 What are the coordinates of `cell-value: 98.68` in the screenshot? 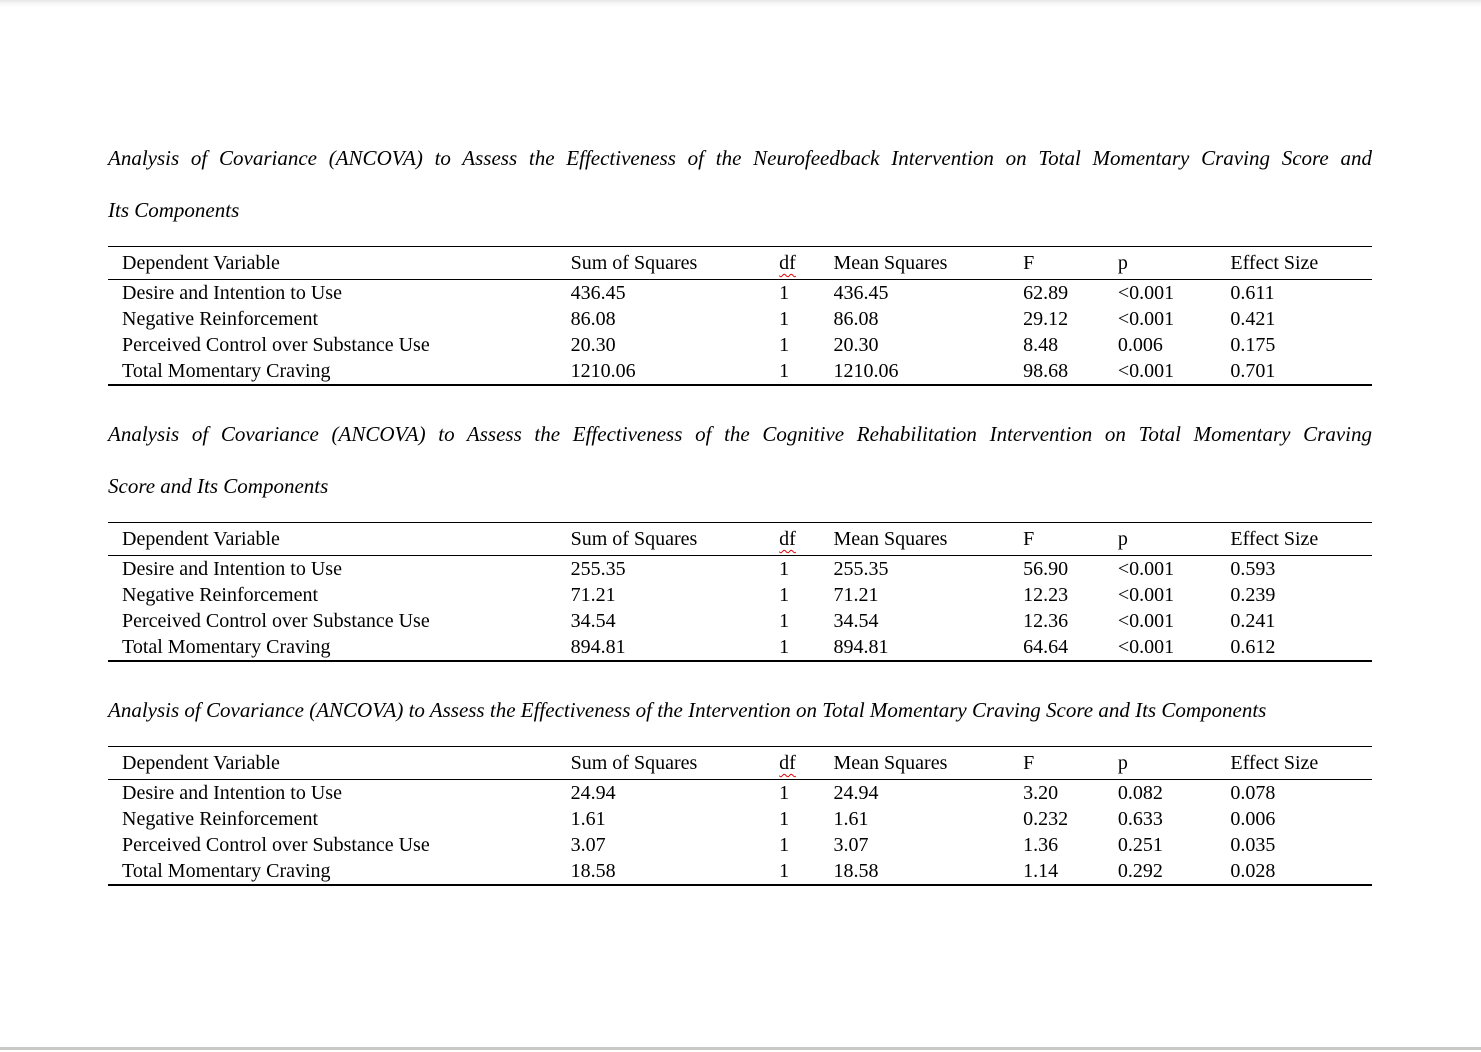 It's located at (1046, 371).